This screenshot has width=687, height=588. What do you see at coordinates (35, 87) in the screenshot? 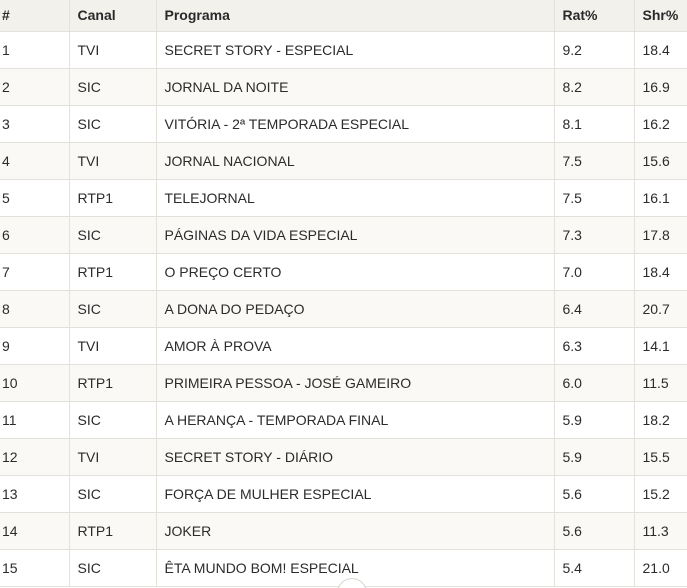
I see `cell-rank: 2` at bounding box center [35, 87].